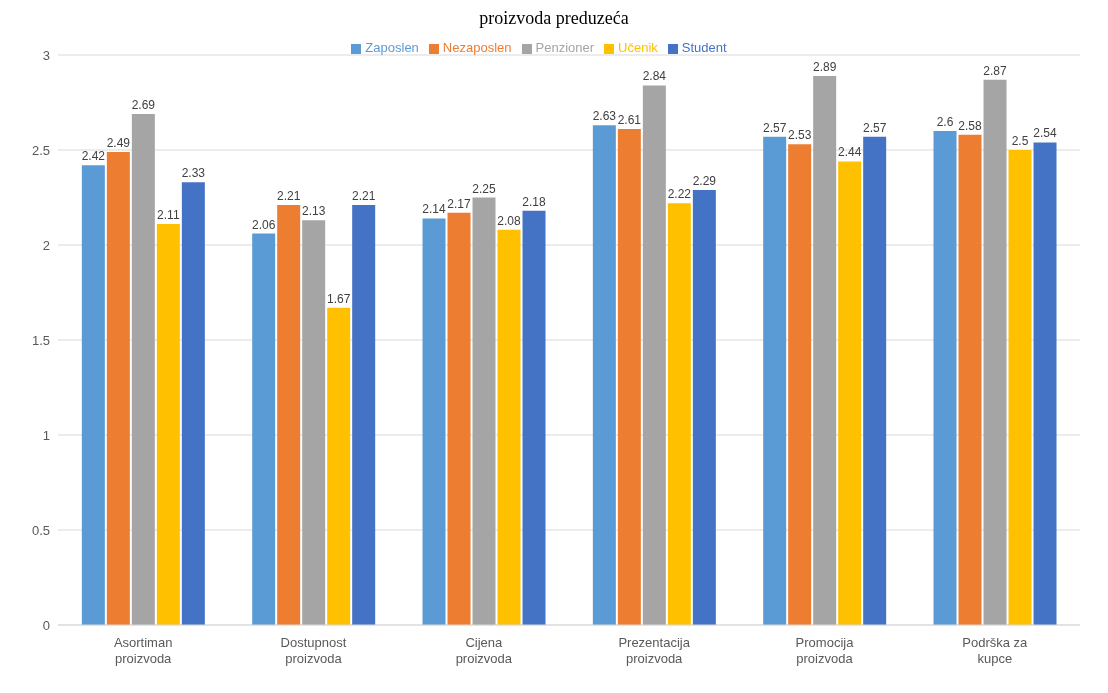  Describe the element at coordinates (825, 66) in the screenshot. I see `data-label: 2.89` at that location.